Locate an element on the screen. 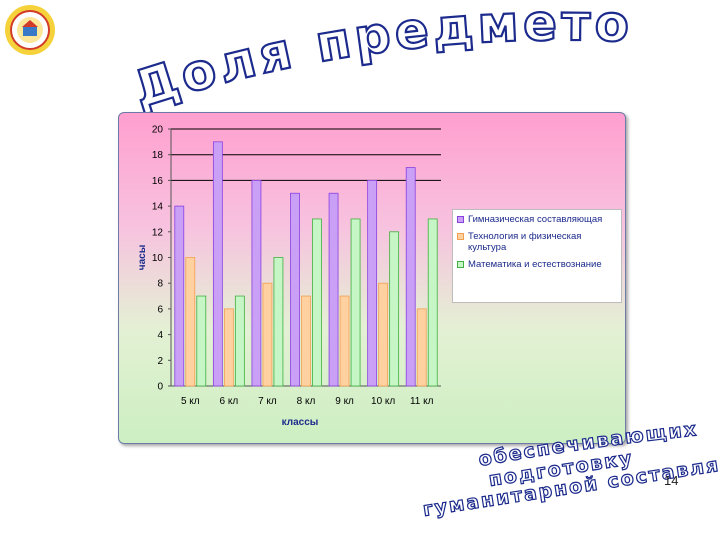  emblem-sun-rays-icon is located at coordinates (30, 30).